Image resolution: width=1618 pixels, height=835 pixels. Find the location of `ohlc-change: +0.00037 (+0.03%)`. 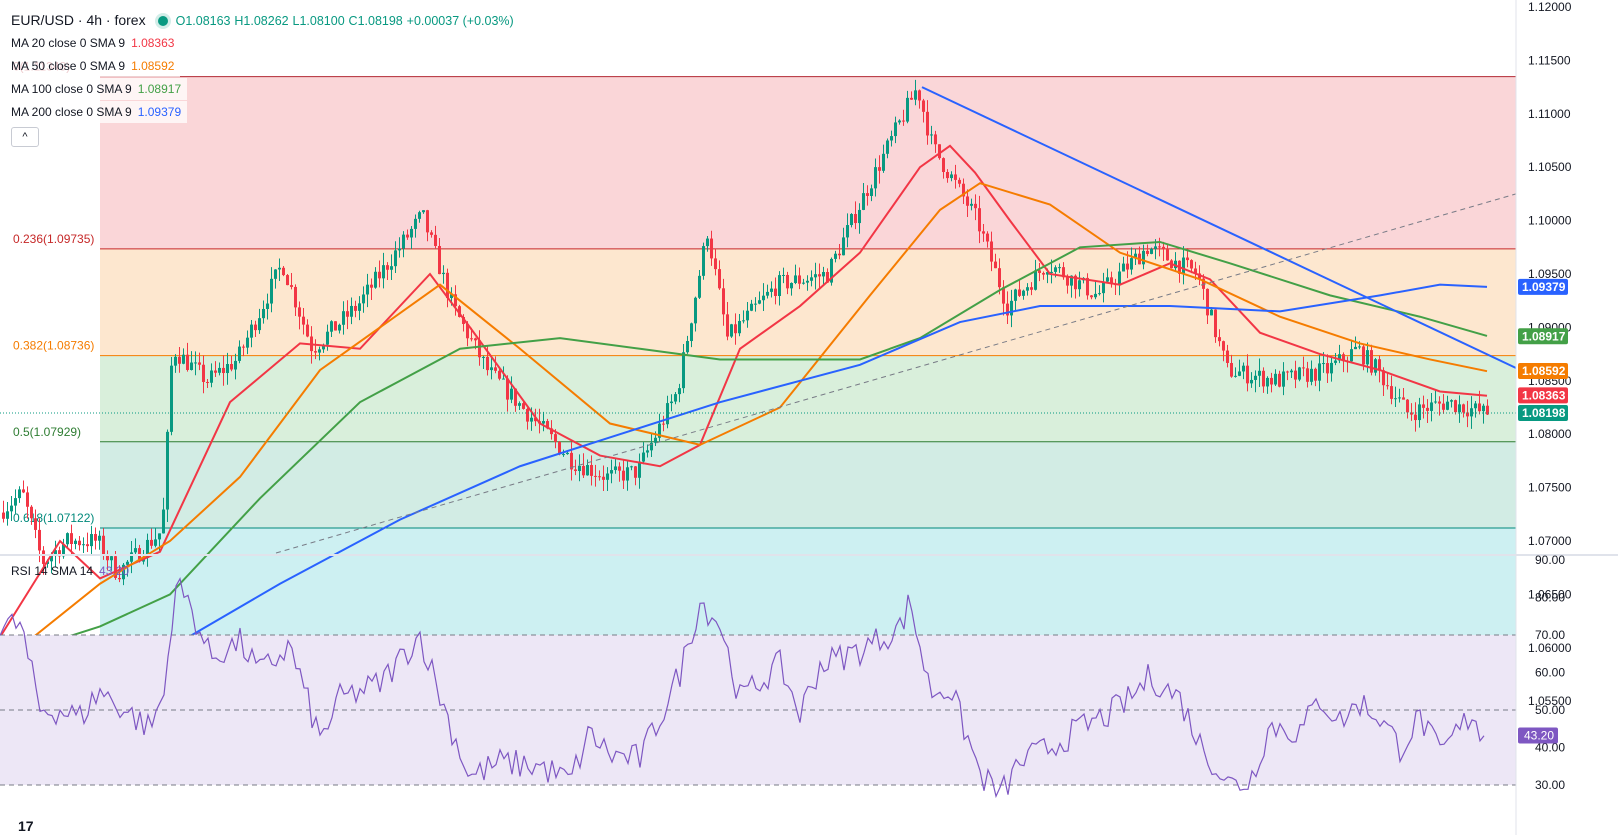

ohlc-change: +0.00037 (+0.03%) is located at coordinates (460, 21).